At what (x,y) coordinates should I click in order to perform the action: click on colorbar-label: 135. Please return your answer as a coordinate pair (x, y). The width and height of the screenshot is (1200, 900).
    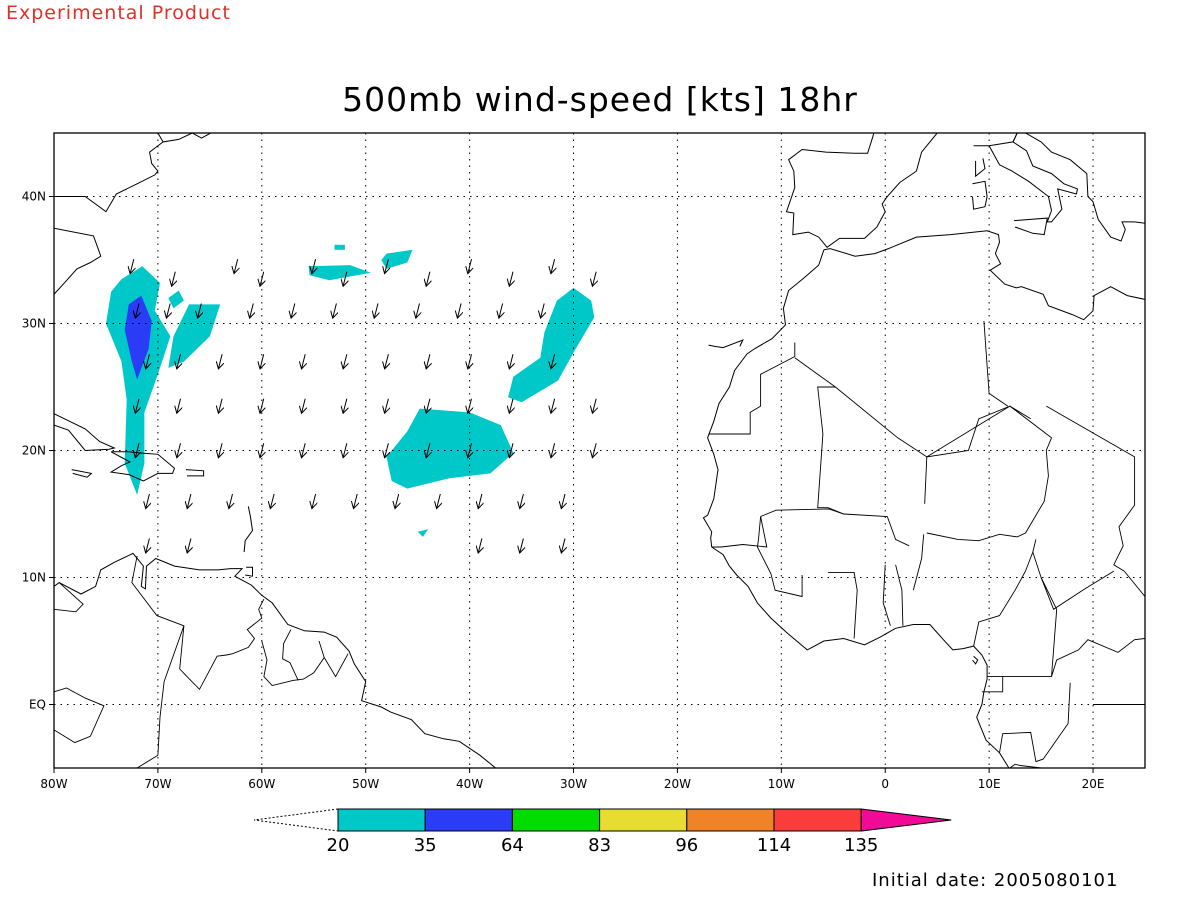
    Looking at the image, I should click on (861, 845).